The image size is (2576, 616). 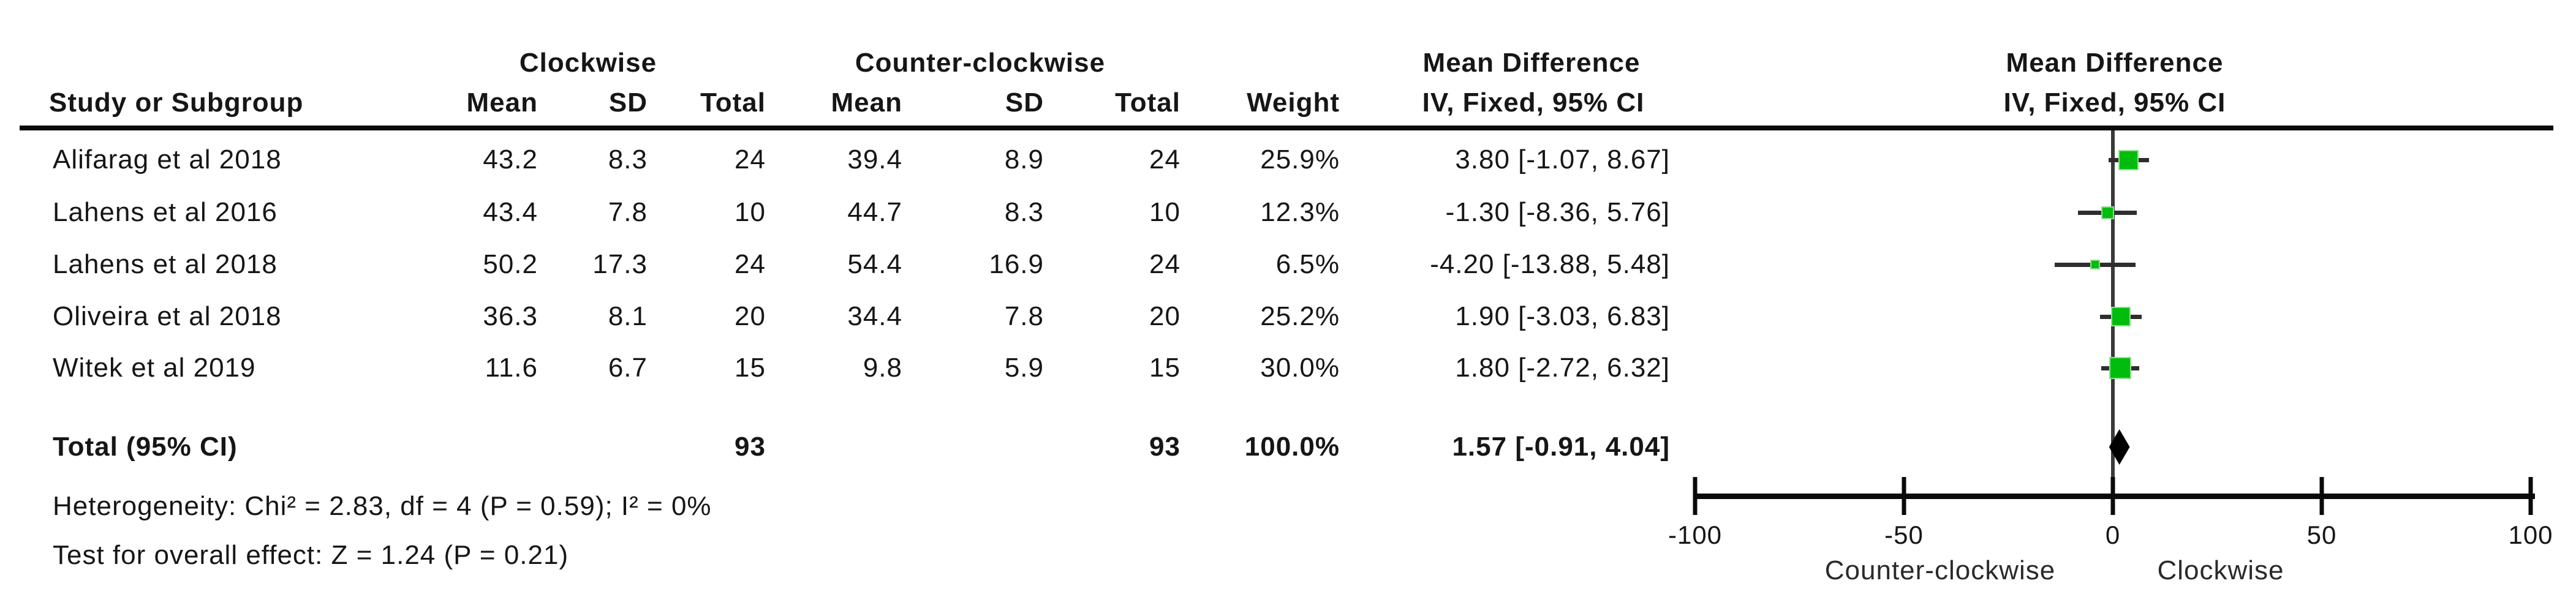 I want to click on clockwise-sd: 7.8, so click(x=628, y=212).